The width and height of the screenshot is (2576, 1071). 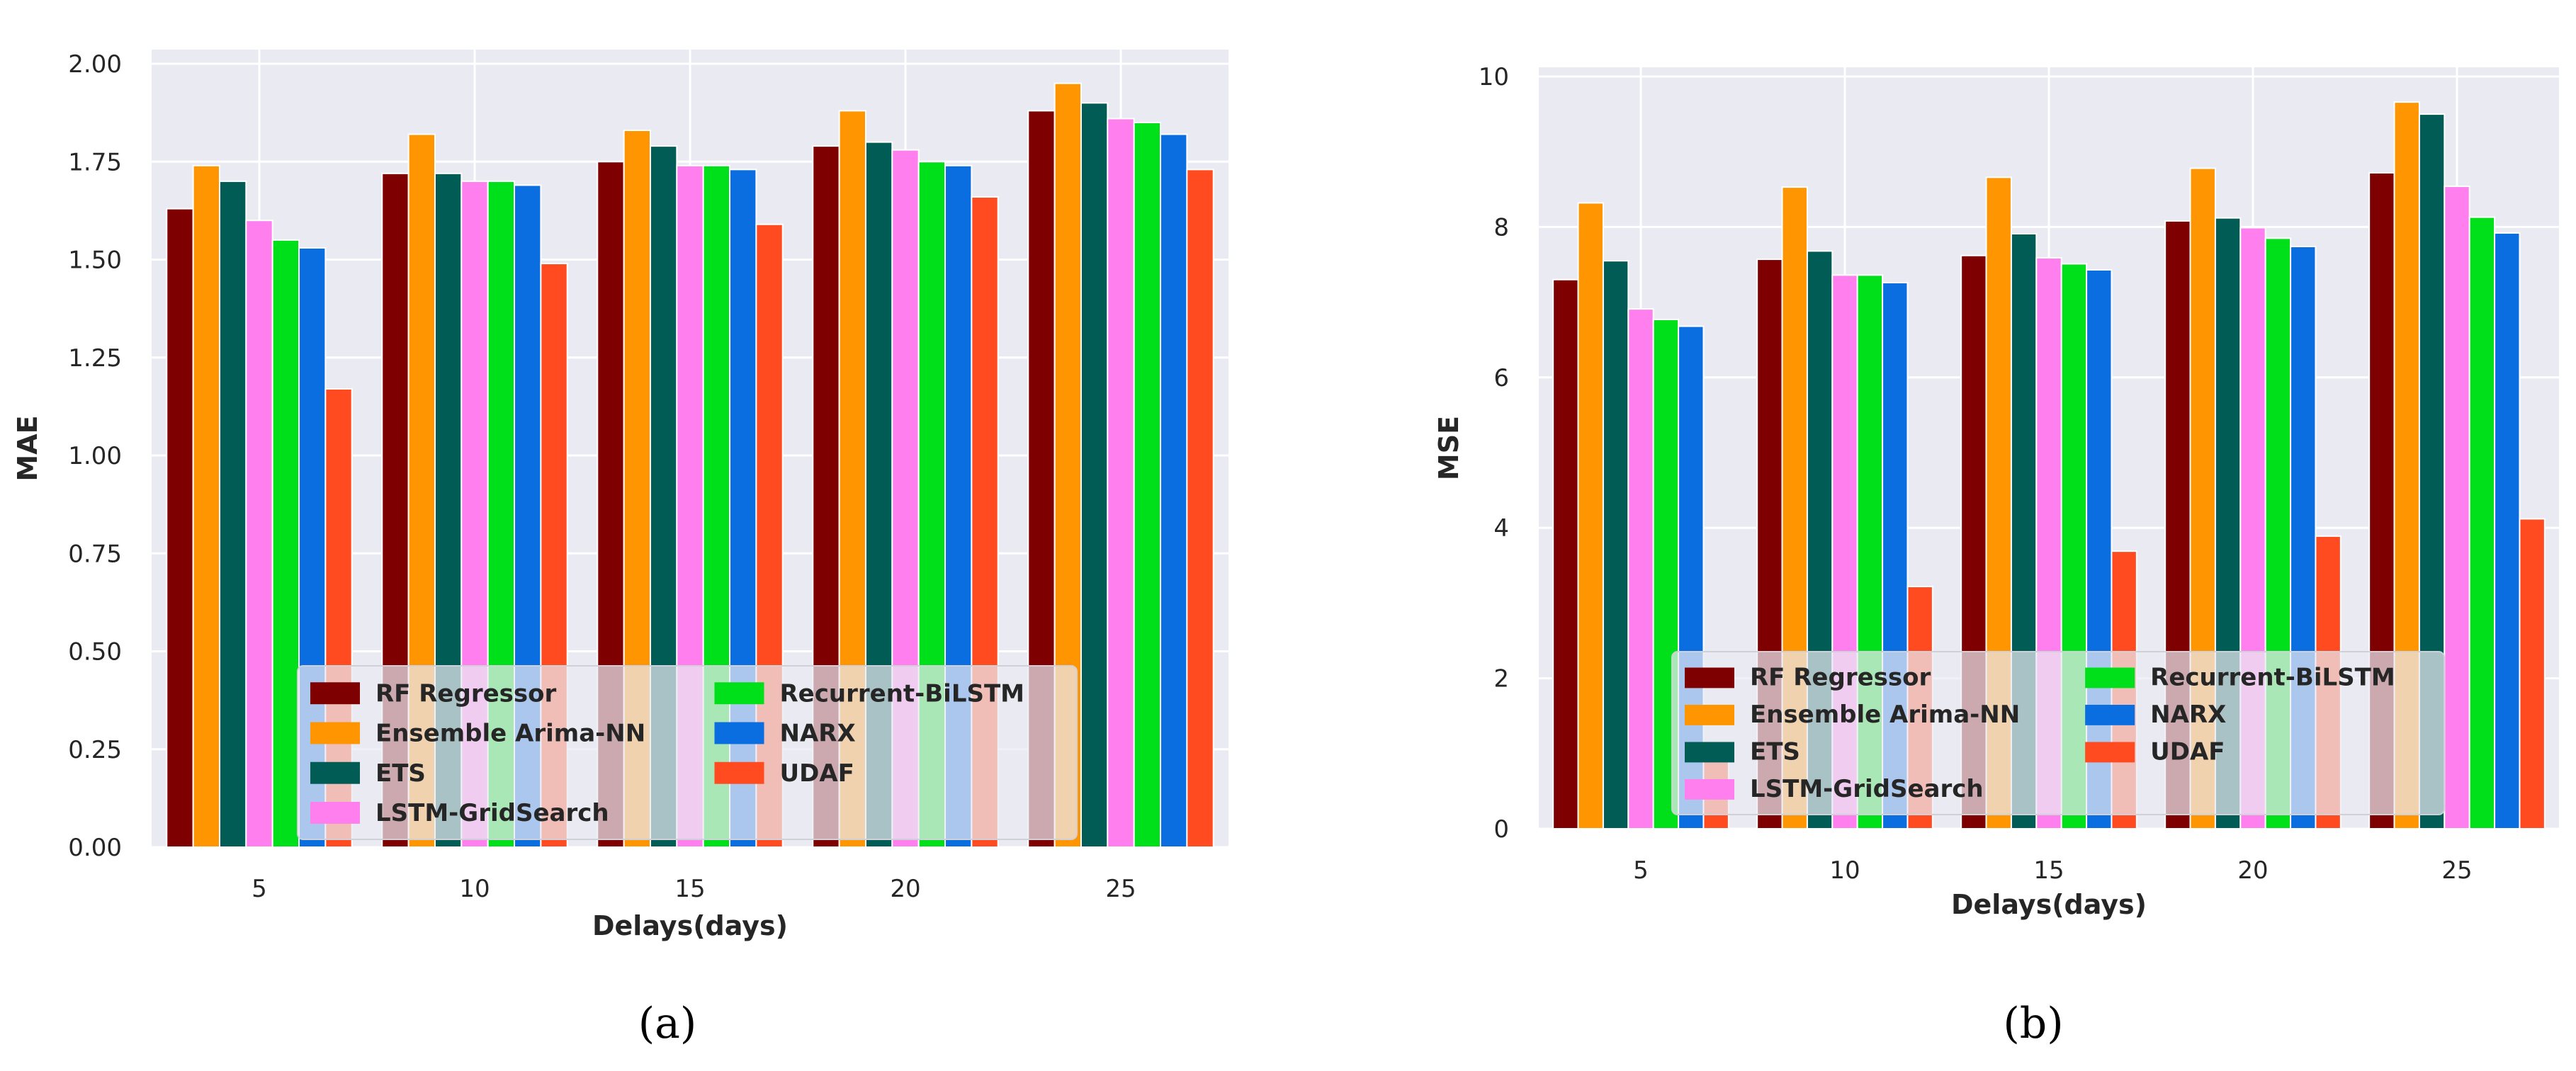 I want to click on y-tick-label: 1.25, so click(x=95, y=358).